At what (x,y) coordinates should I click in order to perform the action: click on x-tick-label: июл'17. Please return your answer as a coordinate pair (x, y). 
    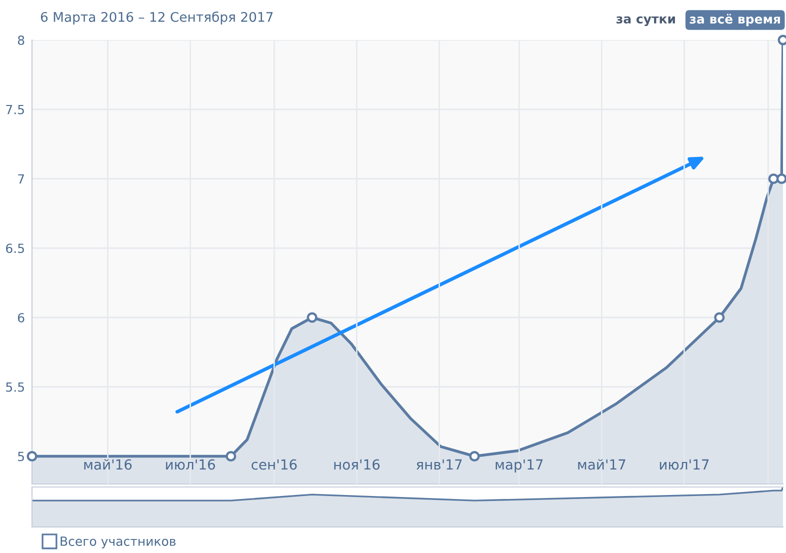
    Looking at the image, I should click on (684, 464).